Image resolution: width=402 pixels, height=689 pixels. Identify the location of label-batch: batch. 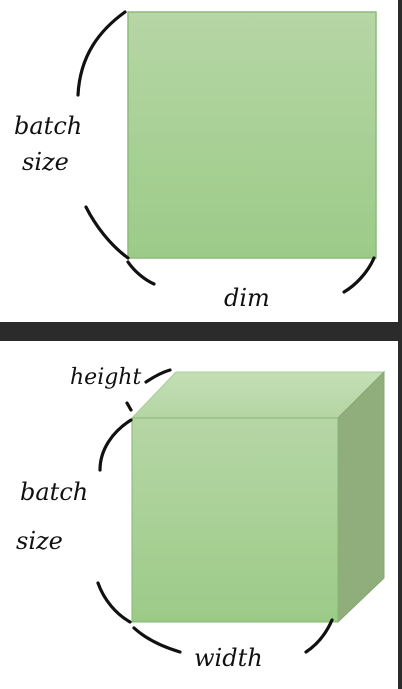
(48, 126).